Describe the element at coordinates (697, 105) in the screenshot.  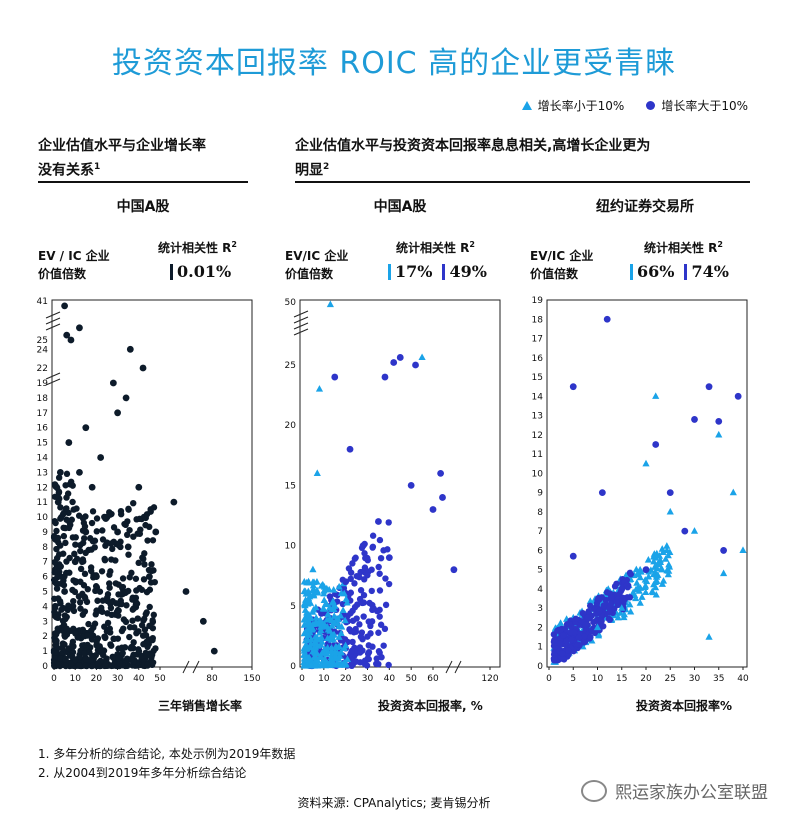
I see `legend-item-high: 增长率大于10%` at that location.